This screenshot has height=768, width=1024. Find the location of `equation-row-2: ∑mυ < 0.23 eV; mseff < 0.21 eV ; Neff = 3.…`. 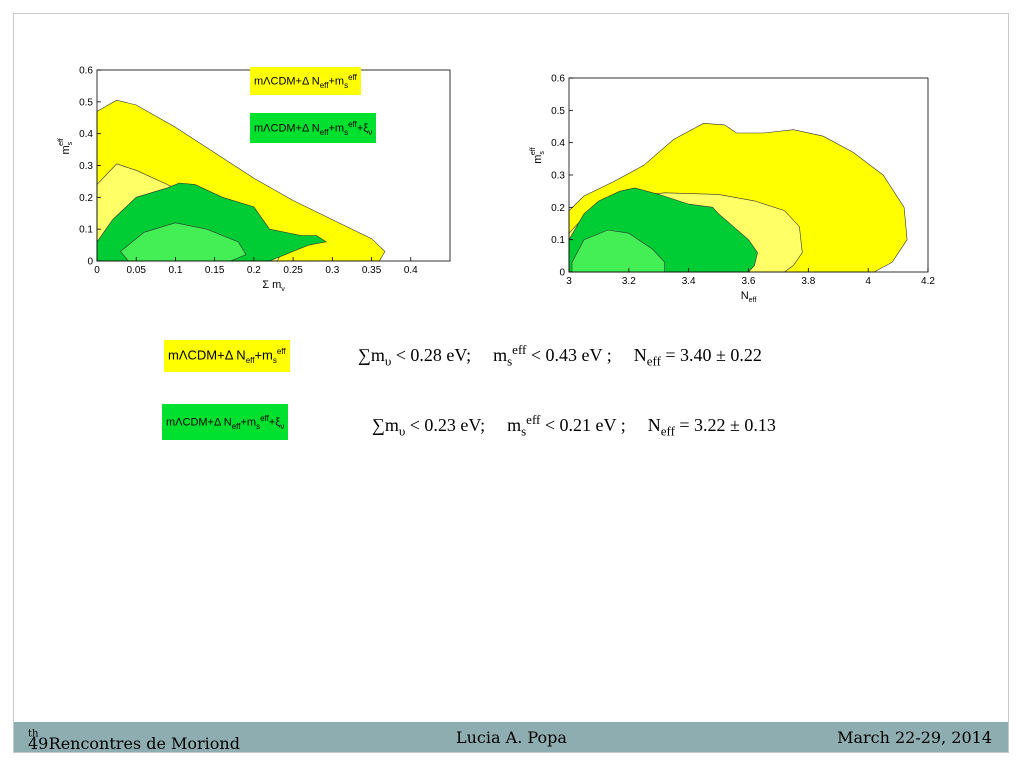

equation-row-2: ∑mυ < 0.23 eV; mseff < 0.21 eV ; Neff = 3.… is located at coordinates (574, 425).